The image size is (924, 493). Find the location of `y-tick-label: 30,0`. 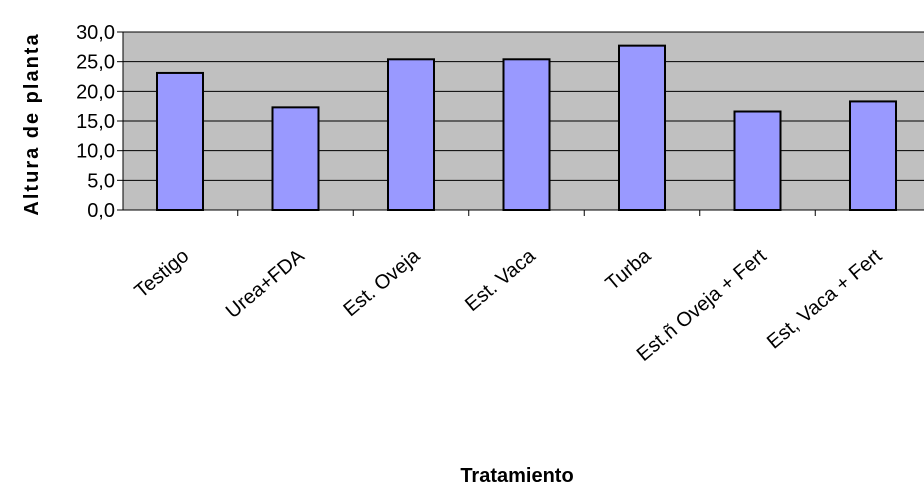

y-tick-label: 30,0 is located at coordinates (95, 33).